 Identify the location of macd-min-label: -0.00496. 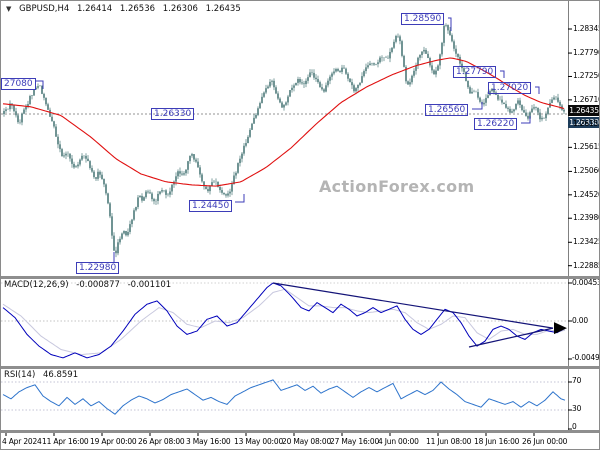
(586, 357).